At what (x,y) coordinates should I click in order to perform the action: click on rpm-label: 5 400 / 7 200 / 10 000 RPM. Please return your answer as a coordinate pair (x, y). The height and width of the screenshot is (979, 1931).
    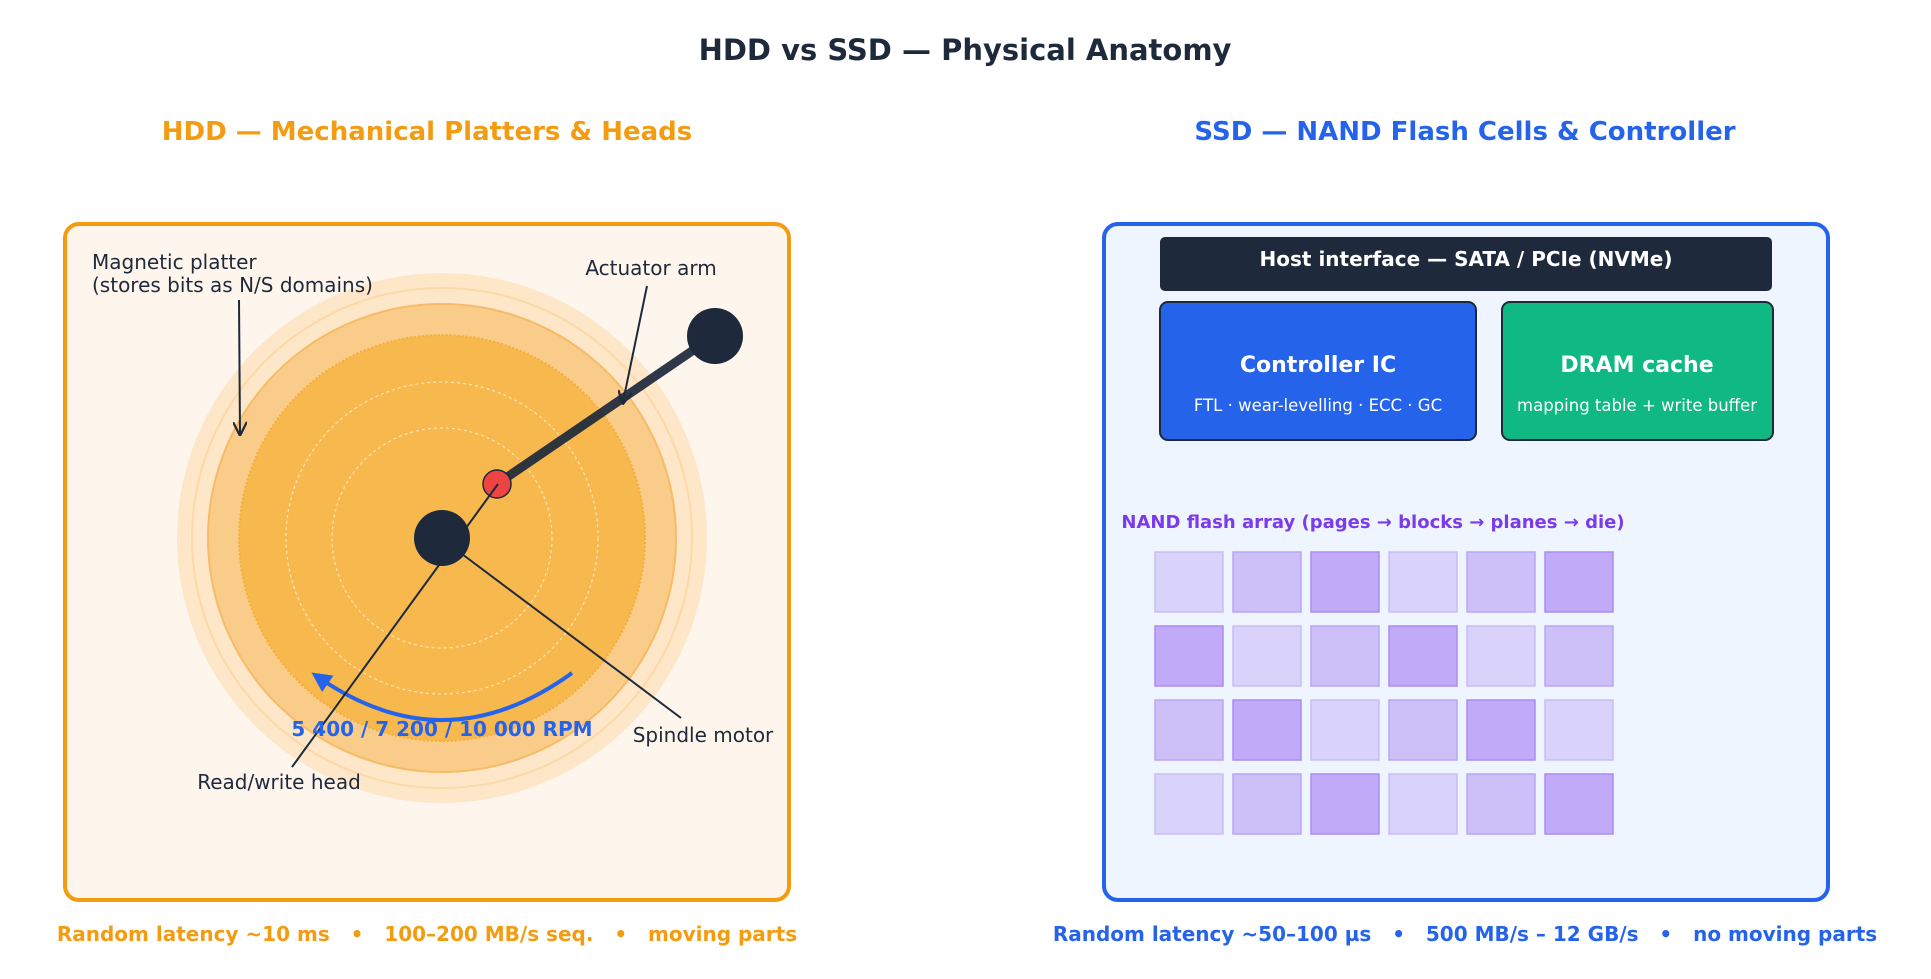
    Looking at the image, I should click on (441, 729).